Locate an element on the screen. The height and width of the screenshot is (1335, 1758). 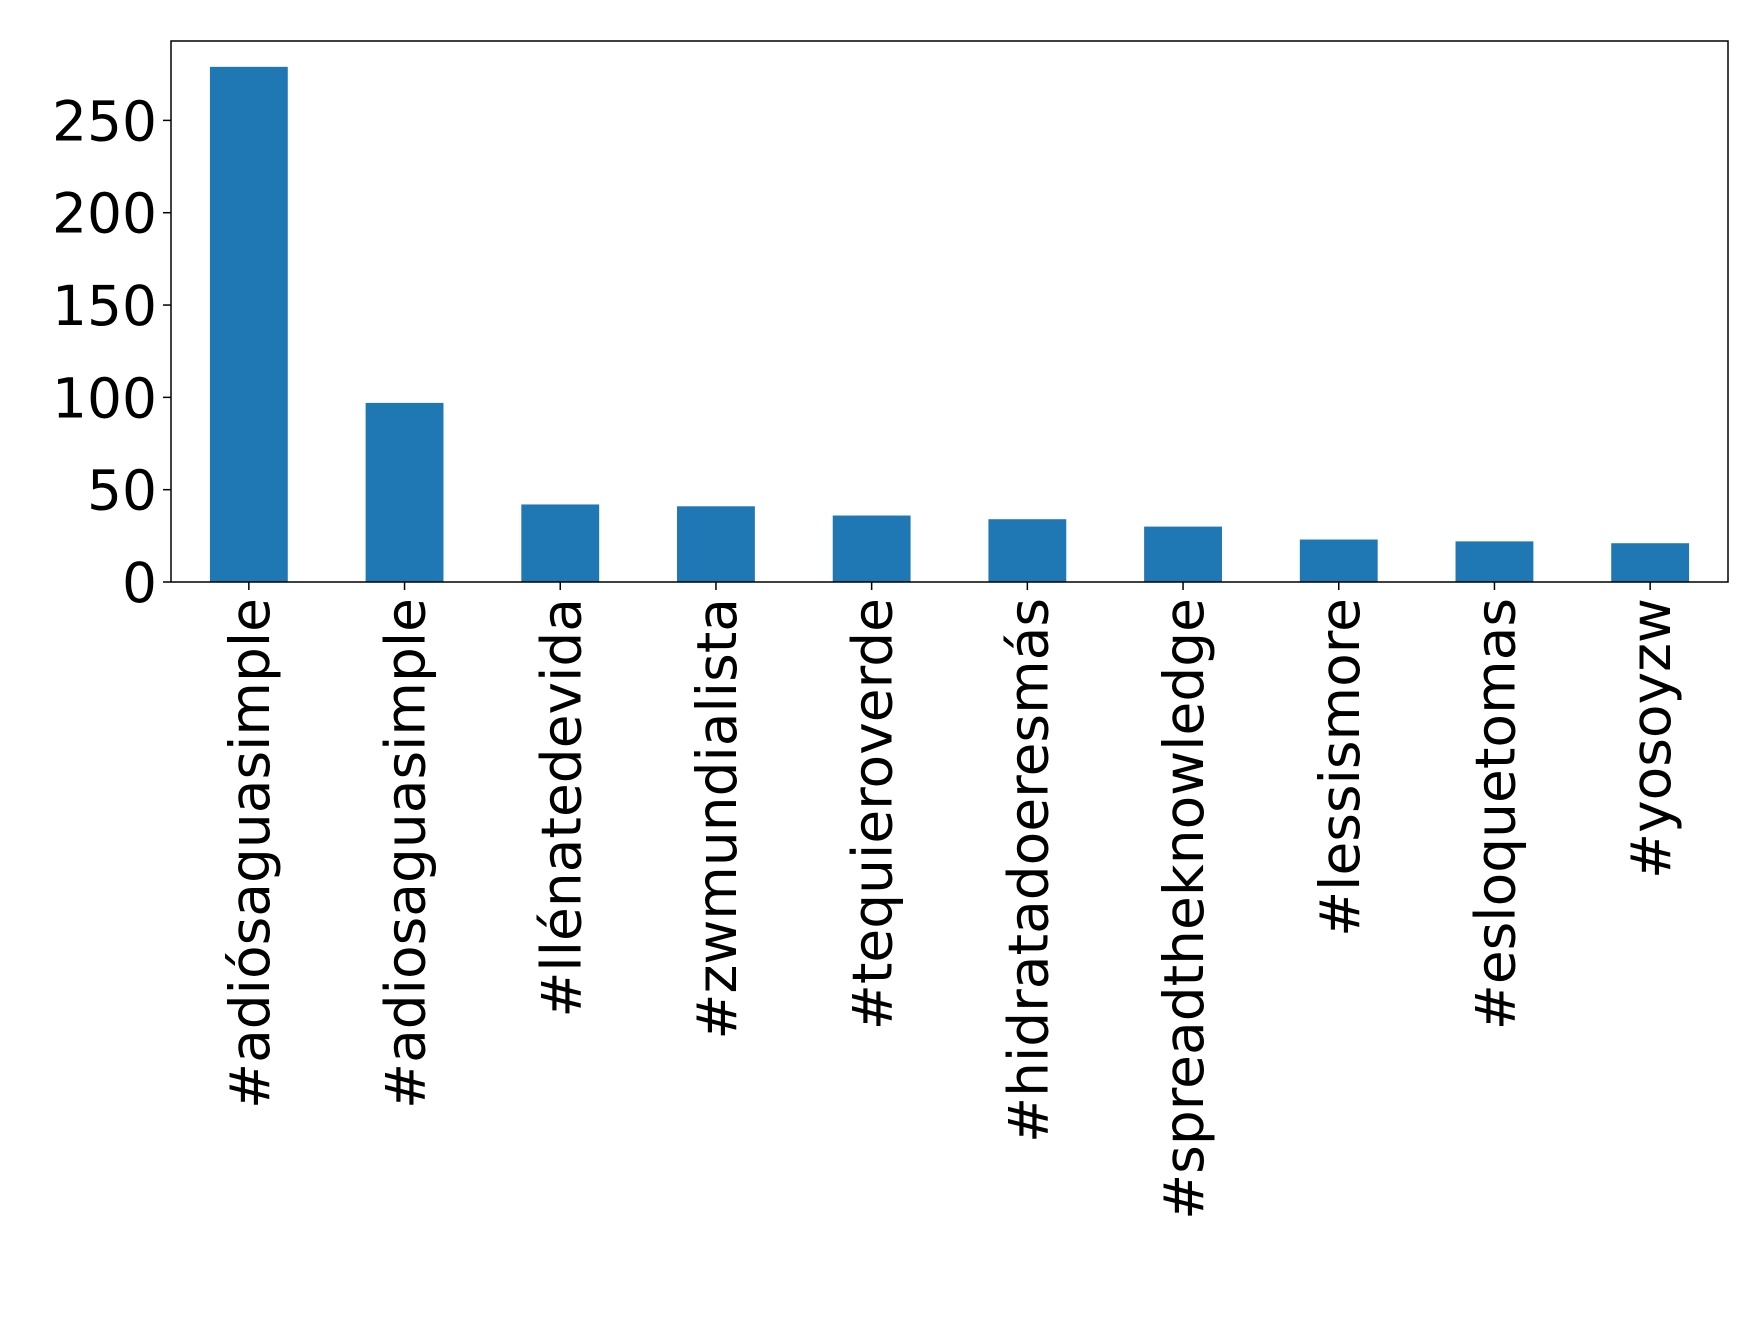
y-tick-label: 0 is located at coordinates (139, 583).